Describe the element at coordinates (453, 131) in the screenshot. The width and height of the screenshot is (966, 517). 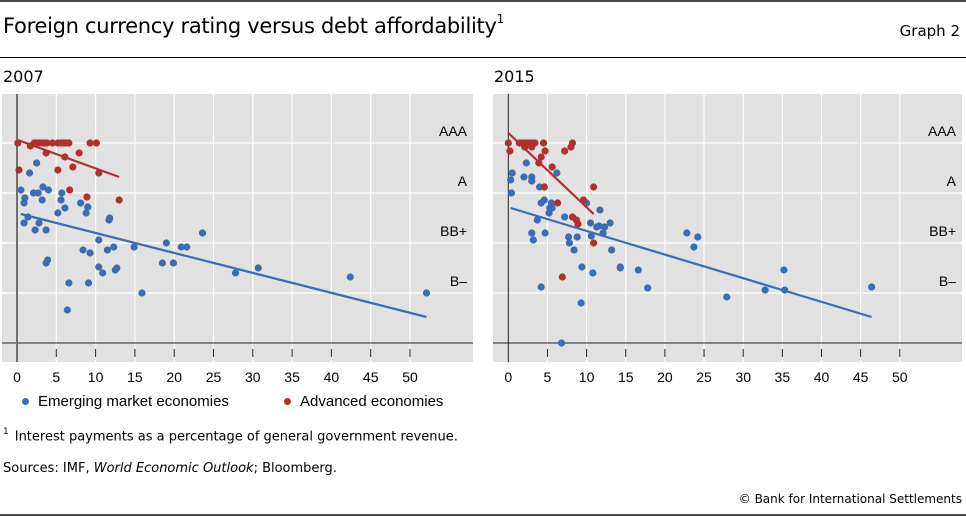
I see `y-tick-label-2007: AAA` at that location.